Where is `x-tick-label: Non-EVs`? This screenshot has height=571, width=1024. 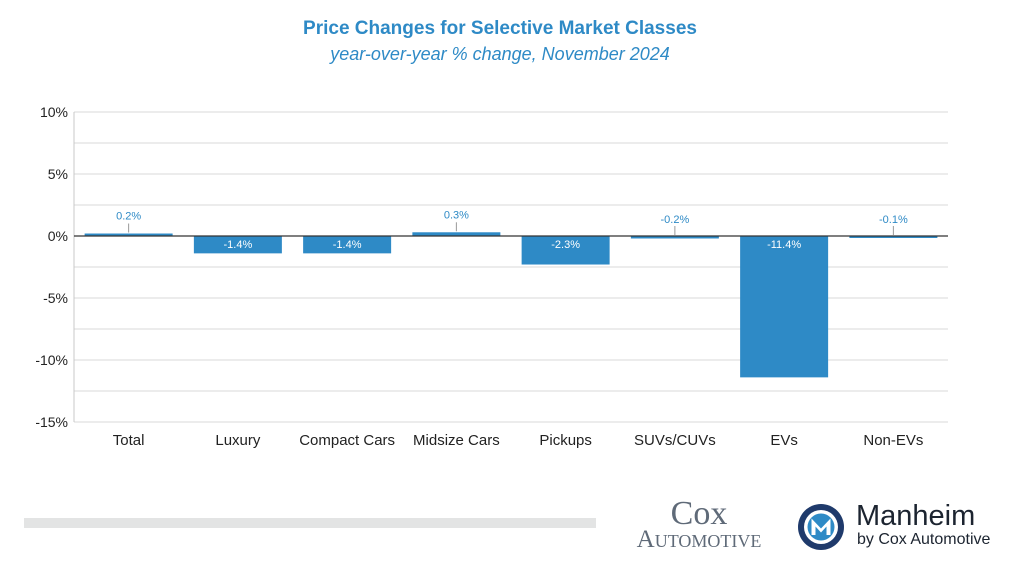 x-tick-label: Non-EVs is located at coordinates (893, 440).